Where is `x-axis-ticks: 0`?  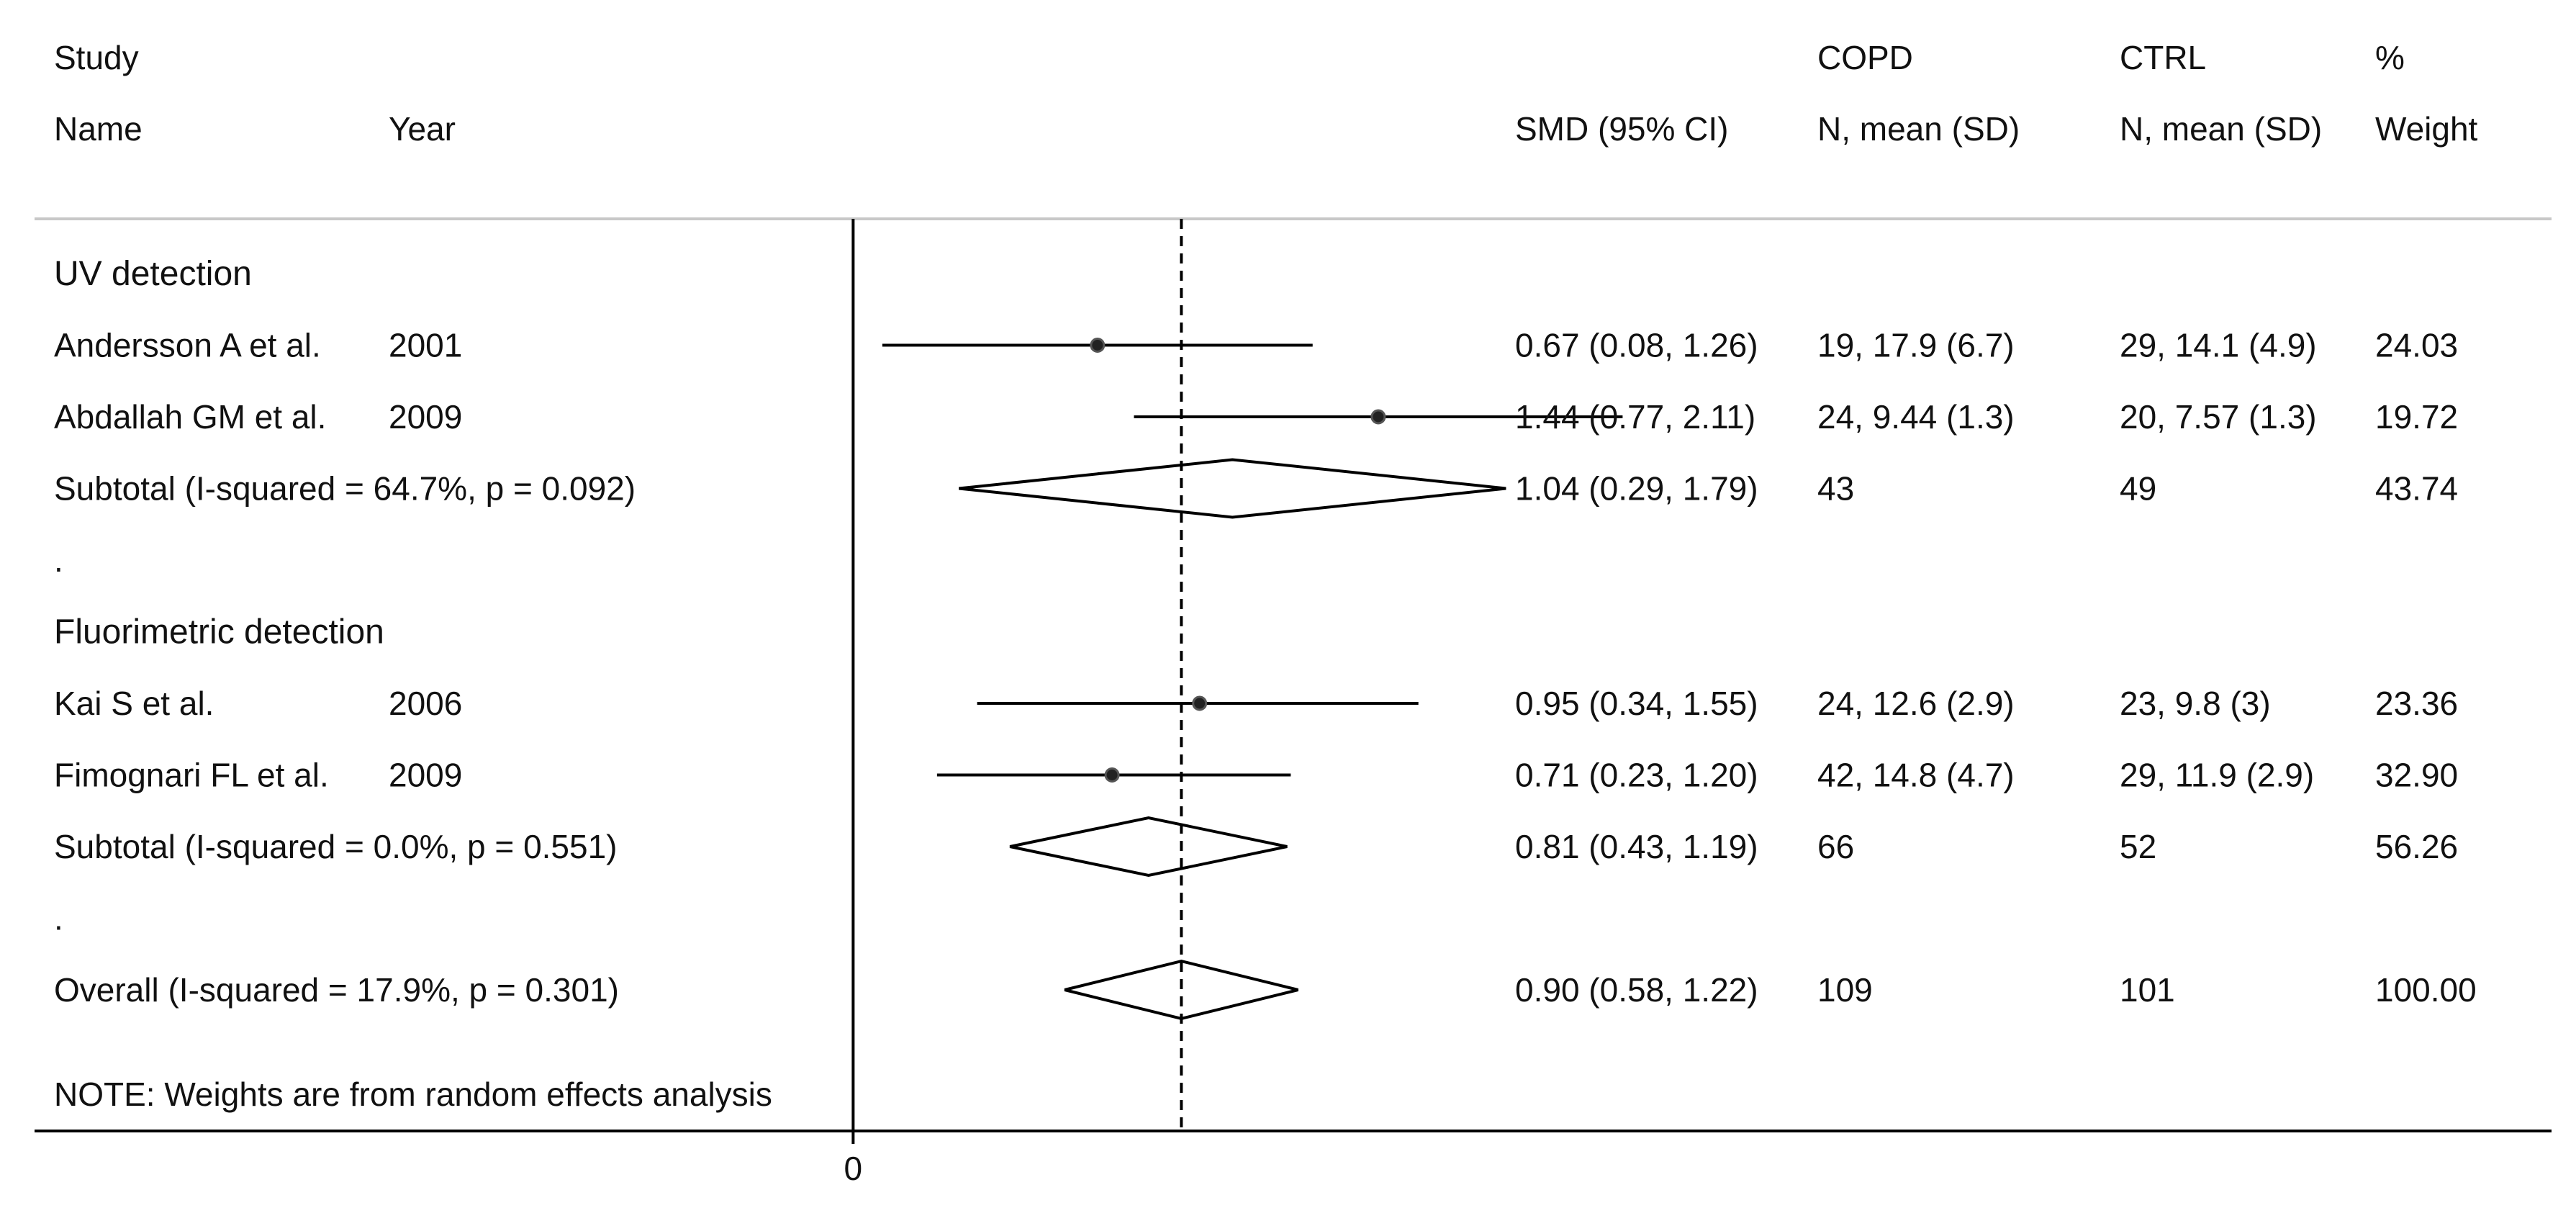 x-axis-ticks: 0 is located at coordinates (853, 1168).